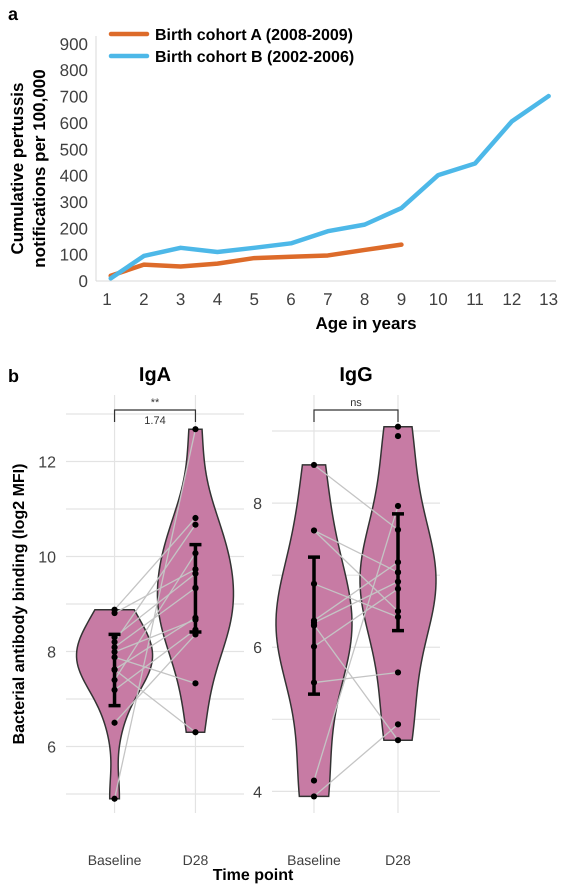 Image resolution: width=565 pixels, height=886 pixels. I want to click on y-tick-label: 700, so click(74, 97).